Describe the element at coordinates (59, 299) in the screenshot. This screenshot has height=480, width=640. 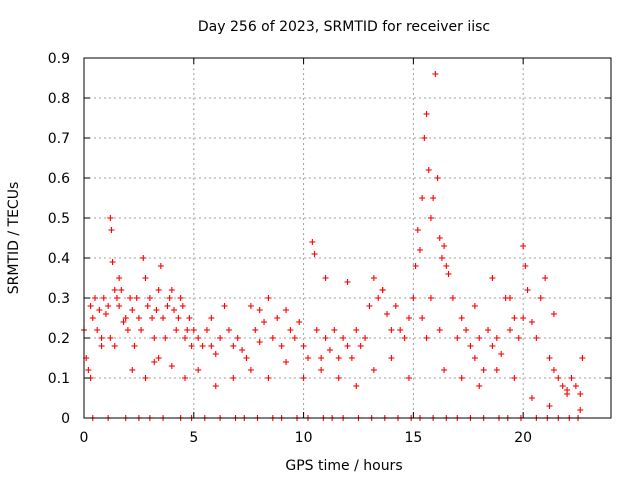
I see `y-tick-label: 0.3` at that location.